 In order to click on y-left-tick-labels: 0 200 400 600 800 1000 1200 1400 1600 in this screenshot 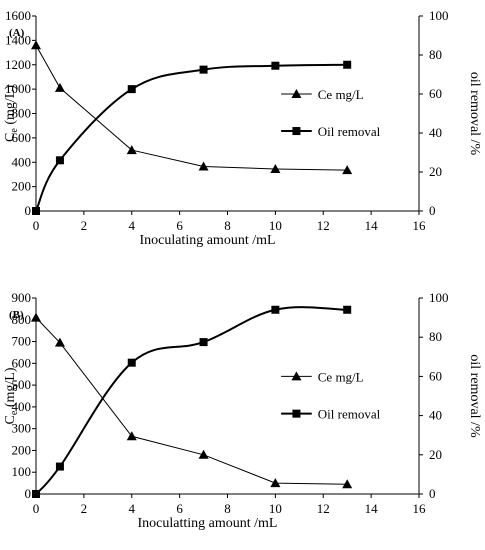, I will do `click(18, 113)`.